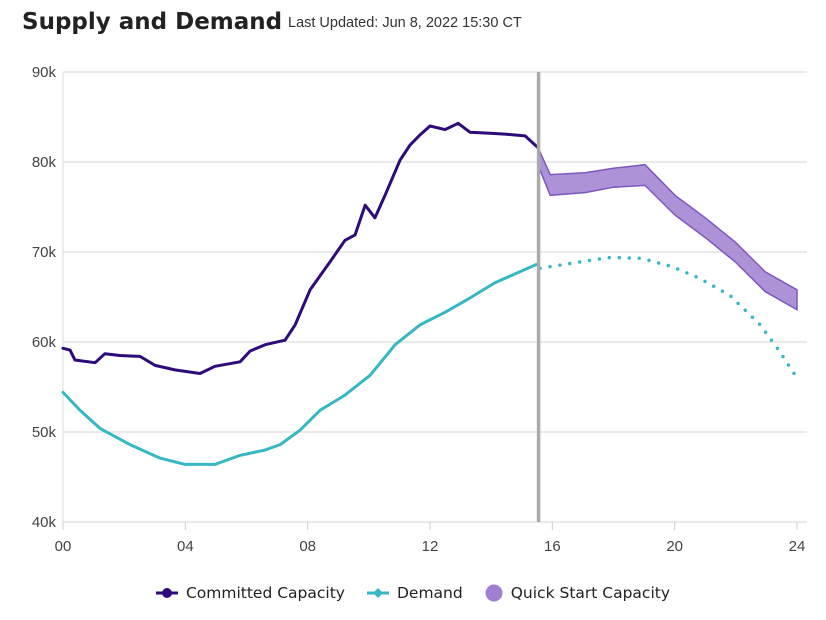 The width and height of the screenshot is (826, 620). I want to click on x-tick-label: 12, so click(430, 546).